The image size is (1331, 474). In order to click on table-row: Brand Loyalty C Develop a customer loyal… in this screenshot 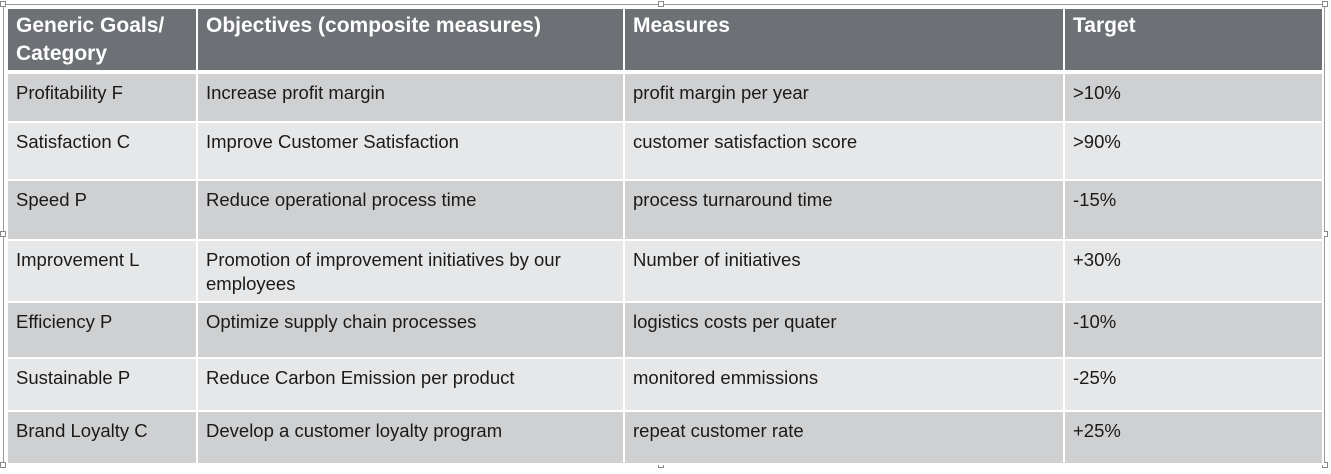, I will do `click(665, 437)`.